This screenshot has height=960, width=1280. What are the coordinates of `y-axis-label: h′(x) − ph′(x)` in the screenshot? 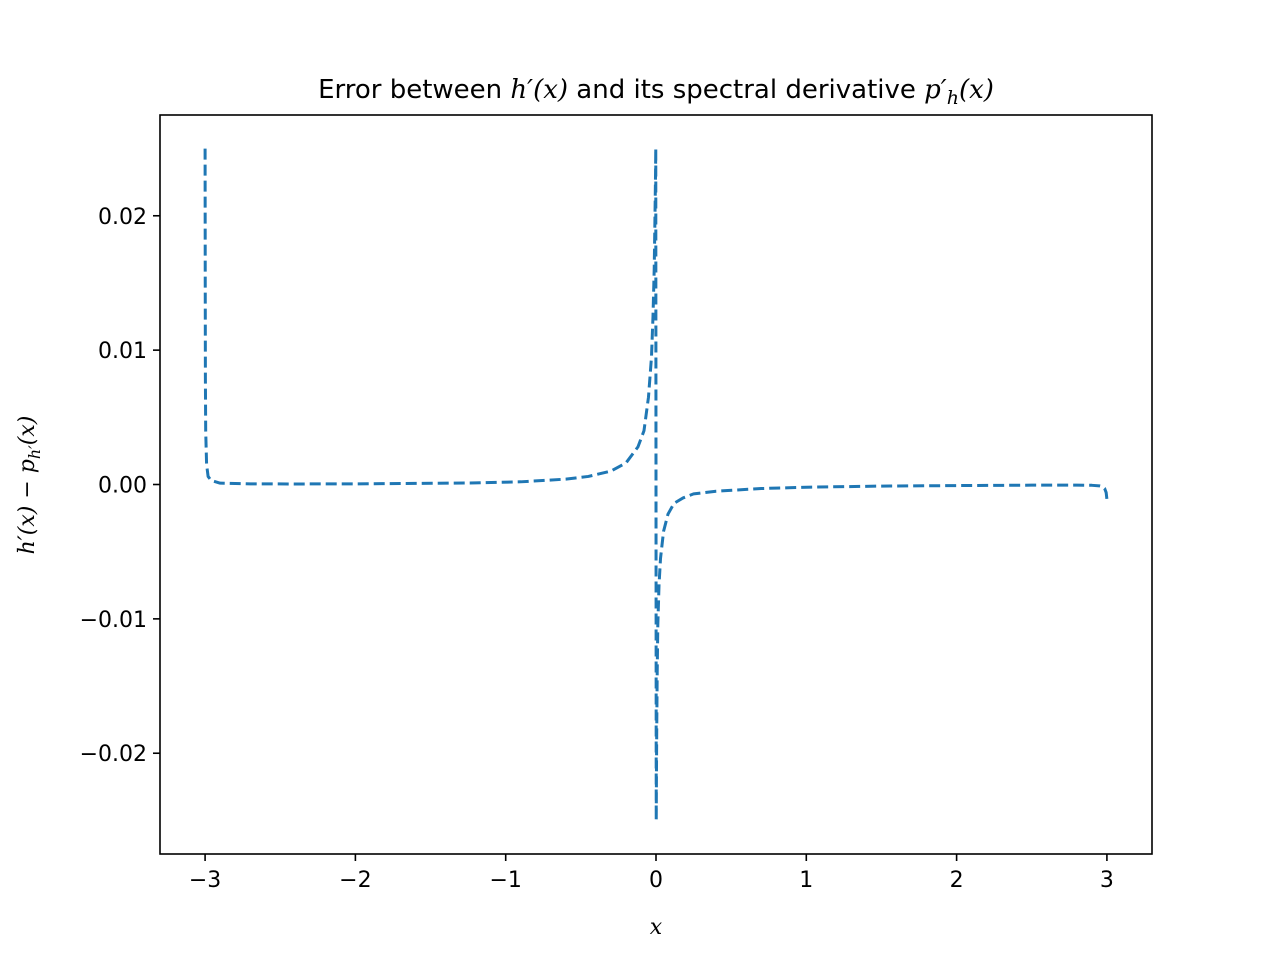 It's located at (29, 485).